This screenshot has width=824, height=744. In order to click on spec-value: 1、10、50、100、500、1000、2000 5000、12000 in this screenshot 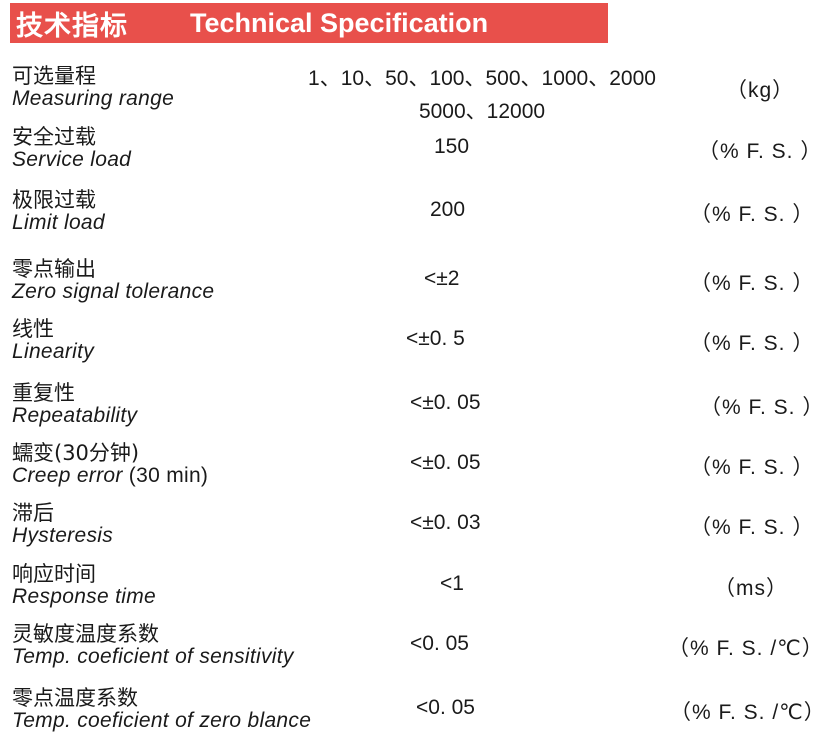, I will do `click(482, 95)`.